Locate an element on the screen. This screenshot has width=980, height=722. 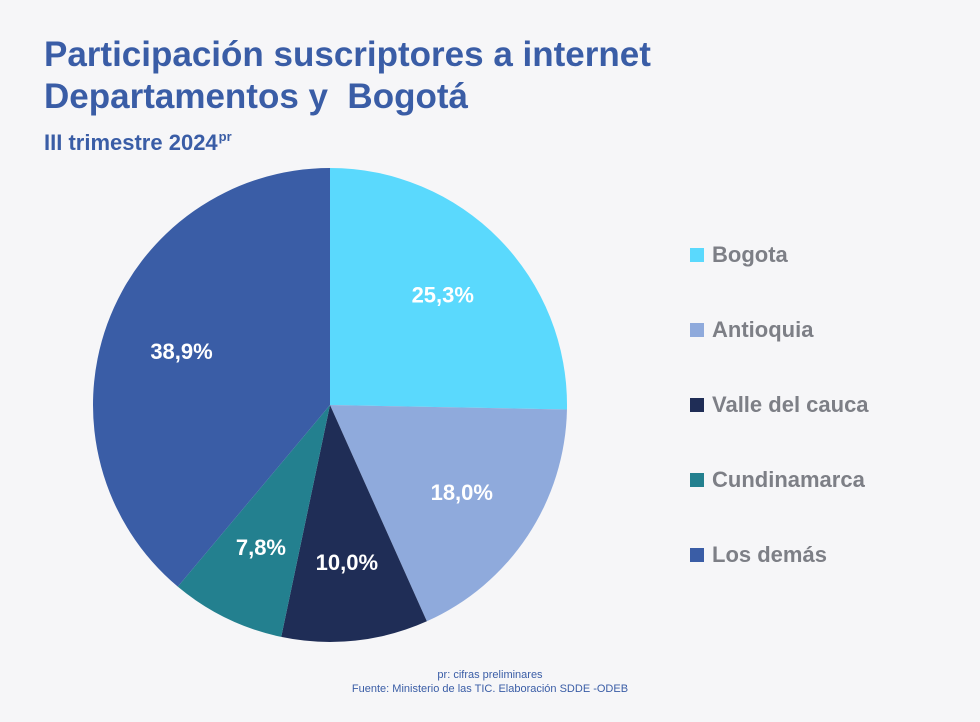
data-label-valle-del-cauca: 10,0% is located at coordinates (347, 562).